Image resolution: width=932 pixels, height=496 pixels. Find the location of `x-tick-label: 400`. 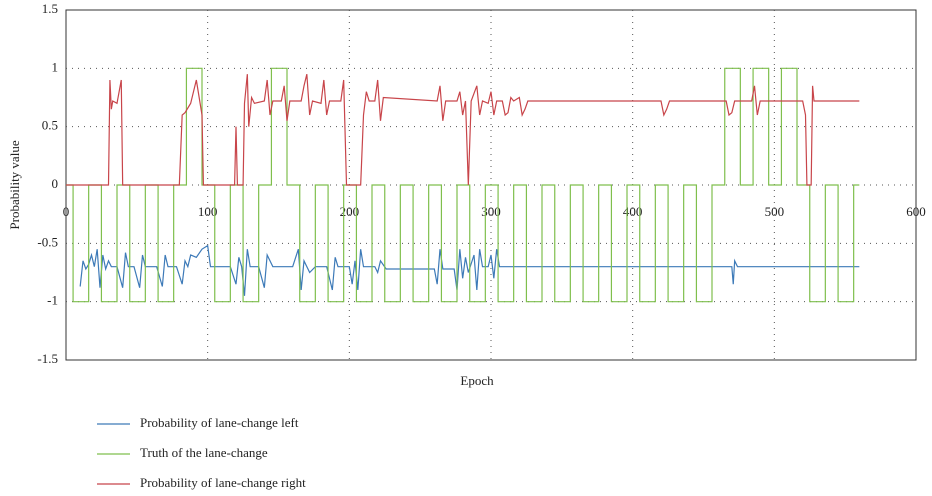

x-tick-label: 400 is located at coordinates (633, 211).